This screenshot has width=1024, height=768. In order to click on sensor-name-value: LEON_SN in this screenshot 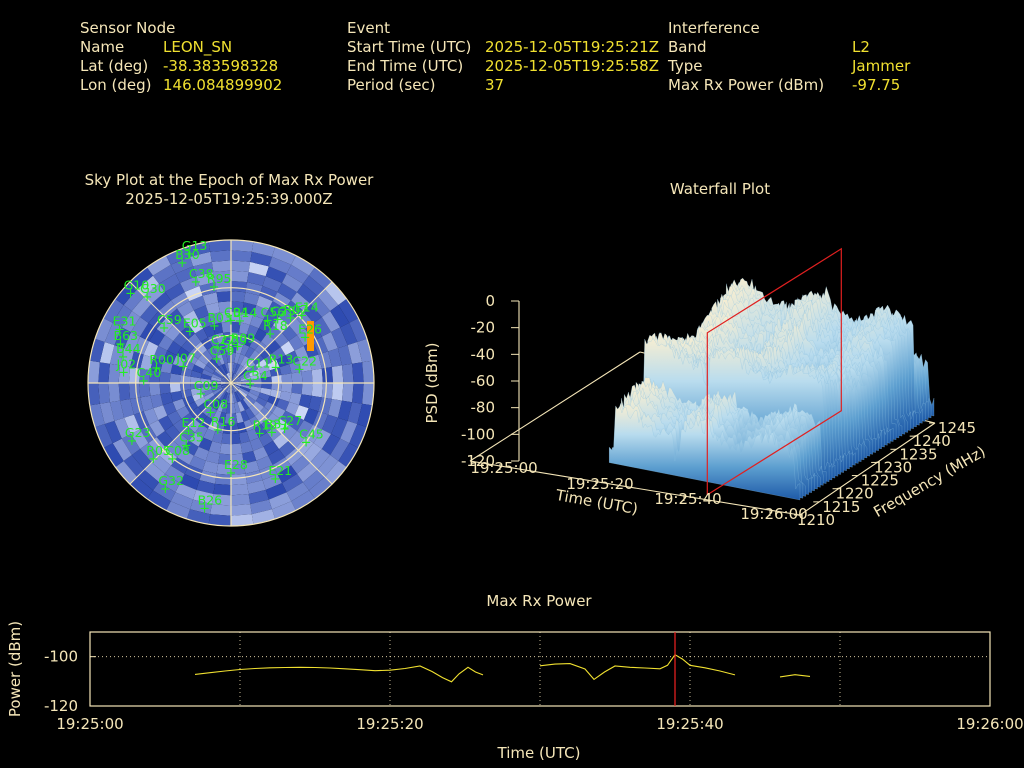, I will do `click(198, 47)`.